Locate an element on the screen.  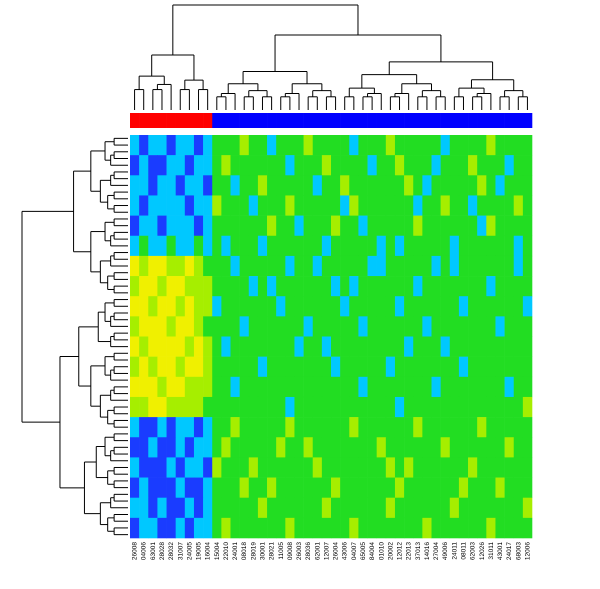
column-label: 62003 is located at coordinates (473, 551).